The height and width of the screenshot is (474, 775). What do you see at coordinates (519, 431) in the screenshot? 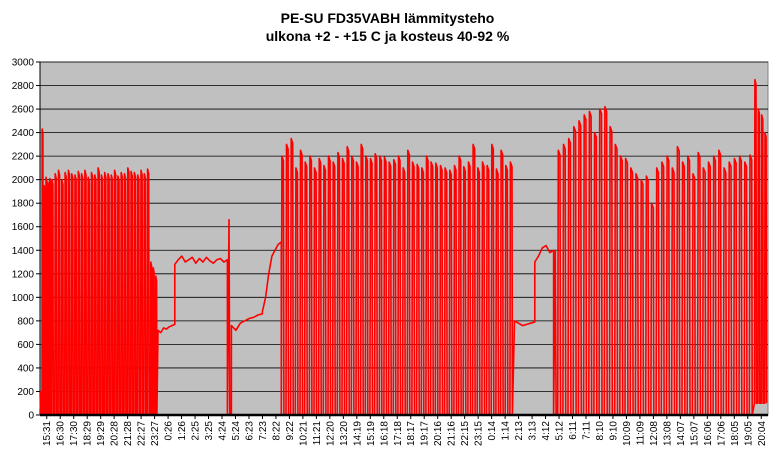
I see `x-tick-label: 2:13` at bounding box center [519, 431].